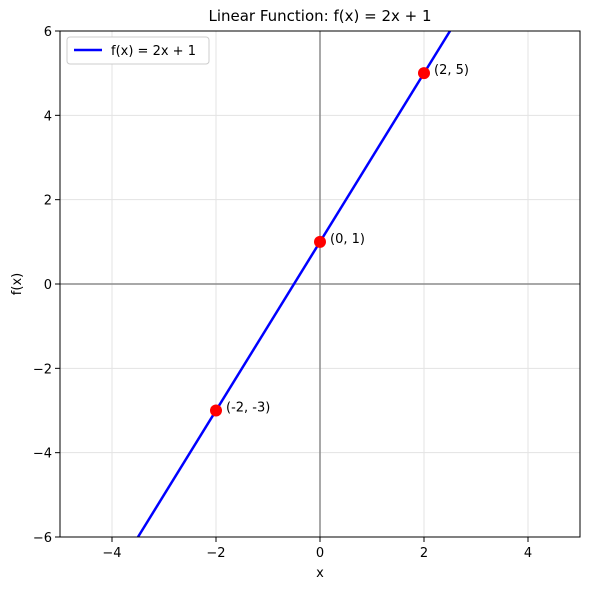  I want to click on x-tick-label: −2, so click(215, 553).